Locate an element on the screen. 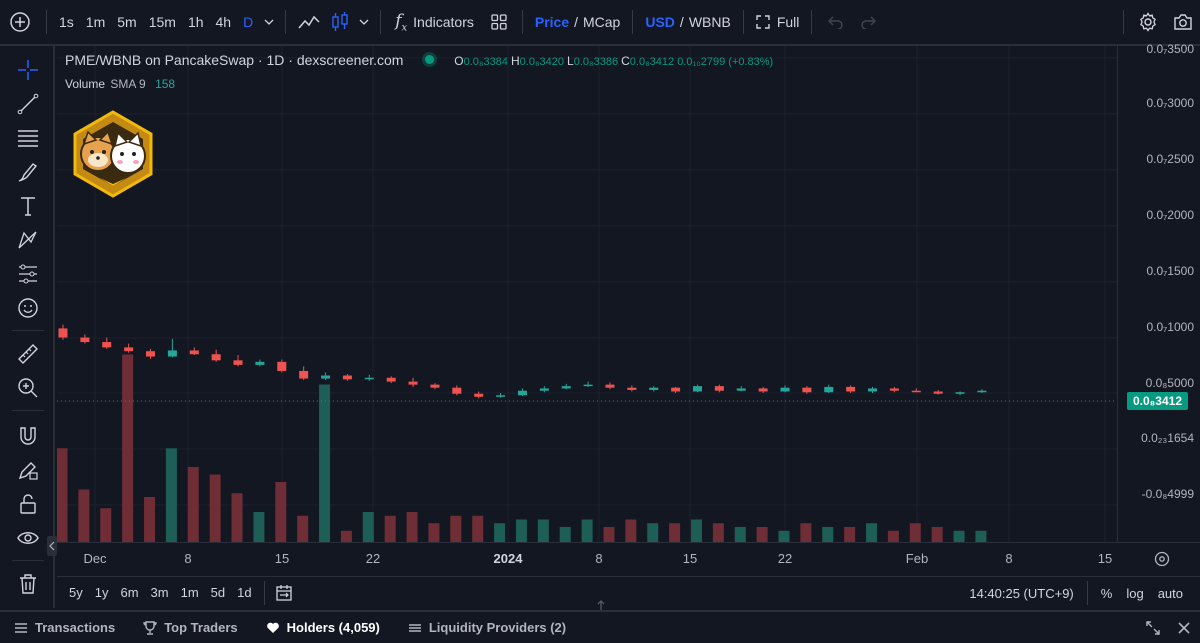  clock-readout: 14:40:25 (UTC+9) is located at coordinates (1021, 593).